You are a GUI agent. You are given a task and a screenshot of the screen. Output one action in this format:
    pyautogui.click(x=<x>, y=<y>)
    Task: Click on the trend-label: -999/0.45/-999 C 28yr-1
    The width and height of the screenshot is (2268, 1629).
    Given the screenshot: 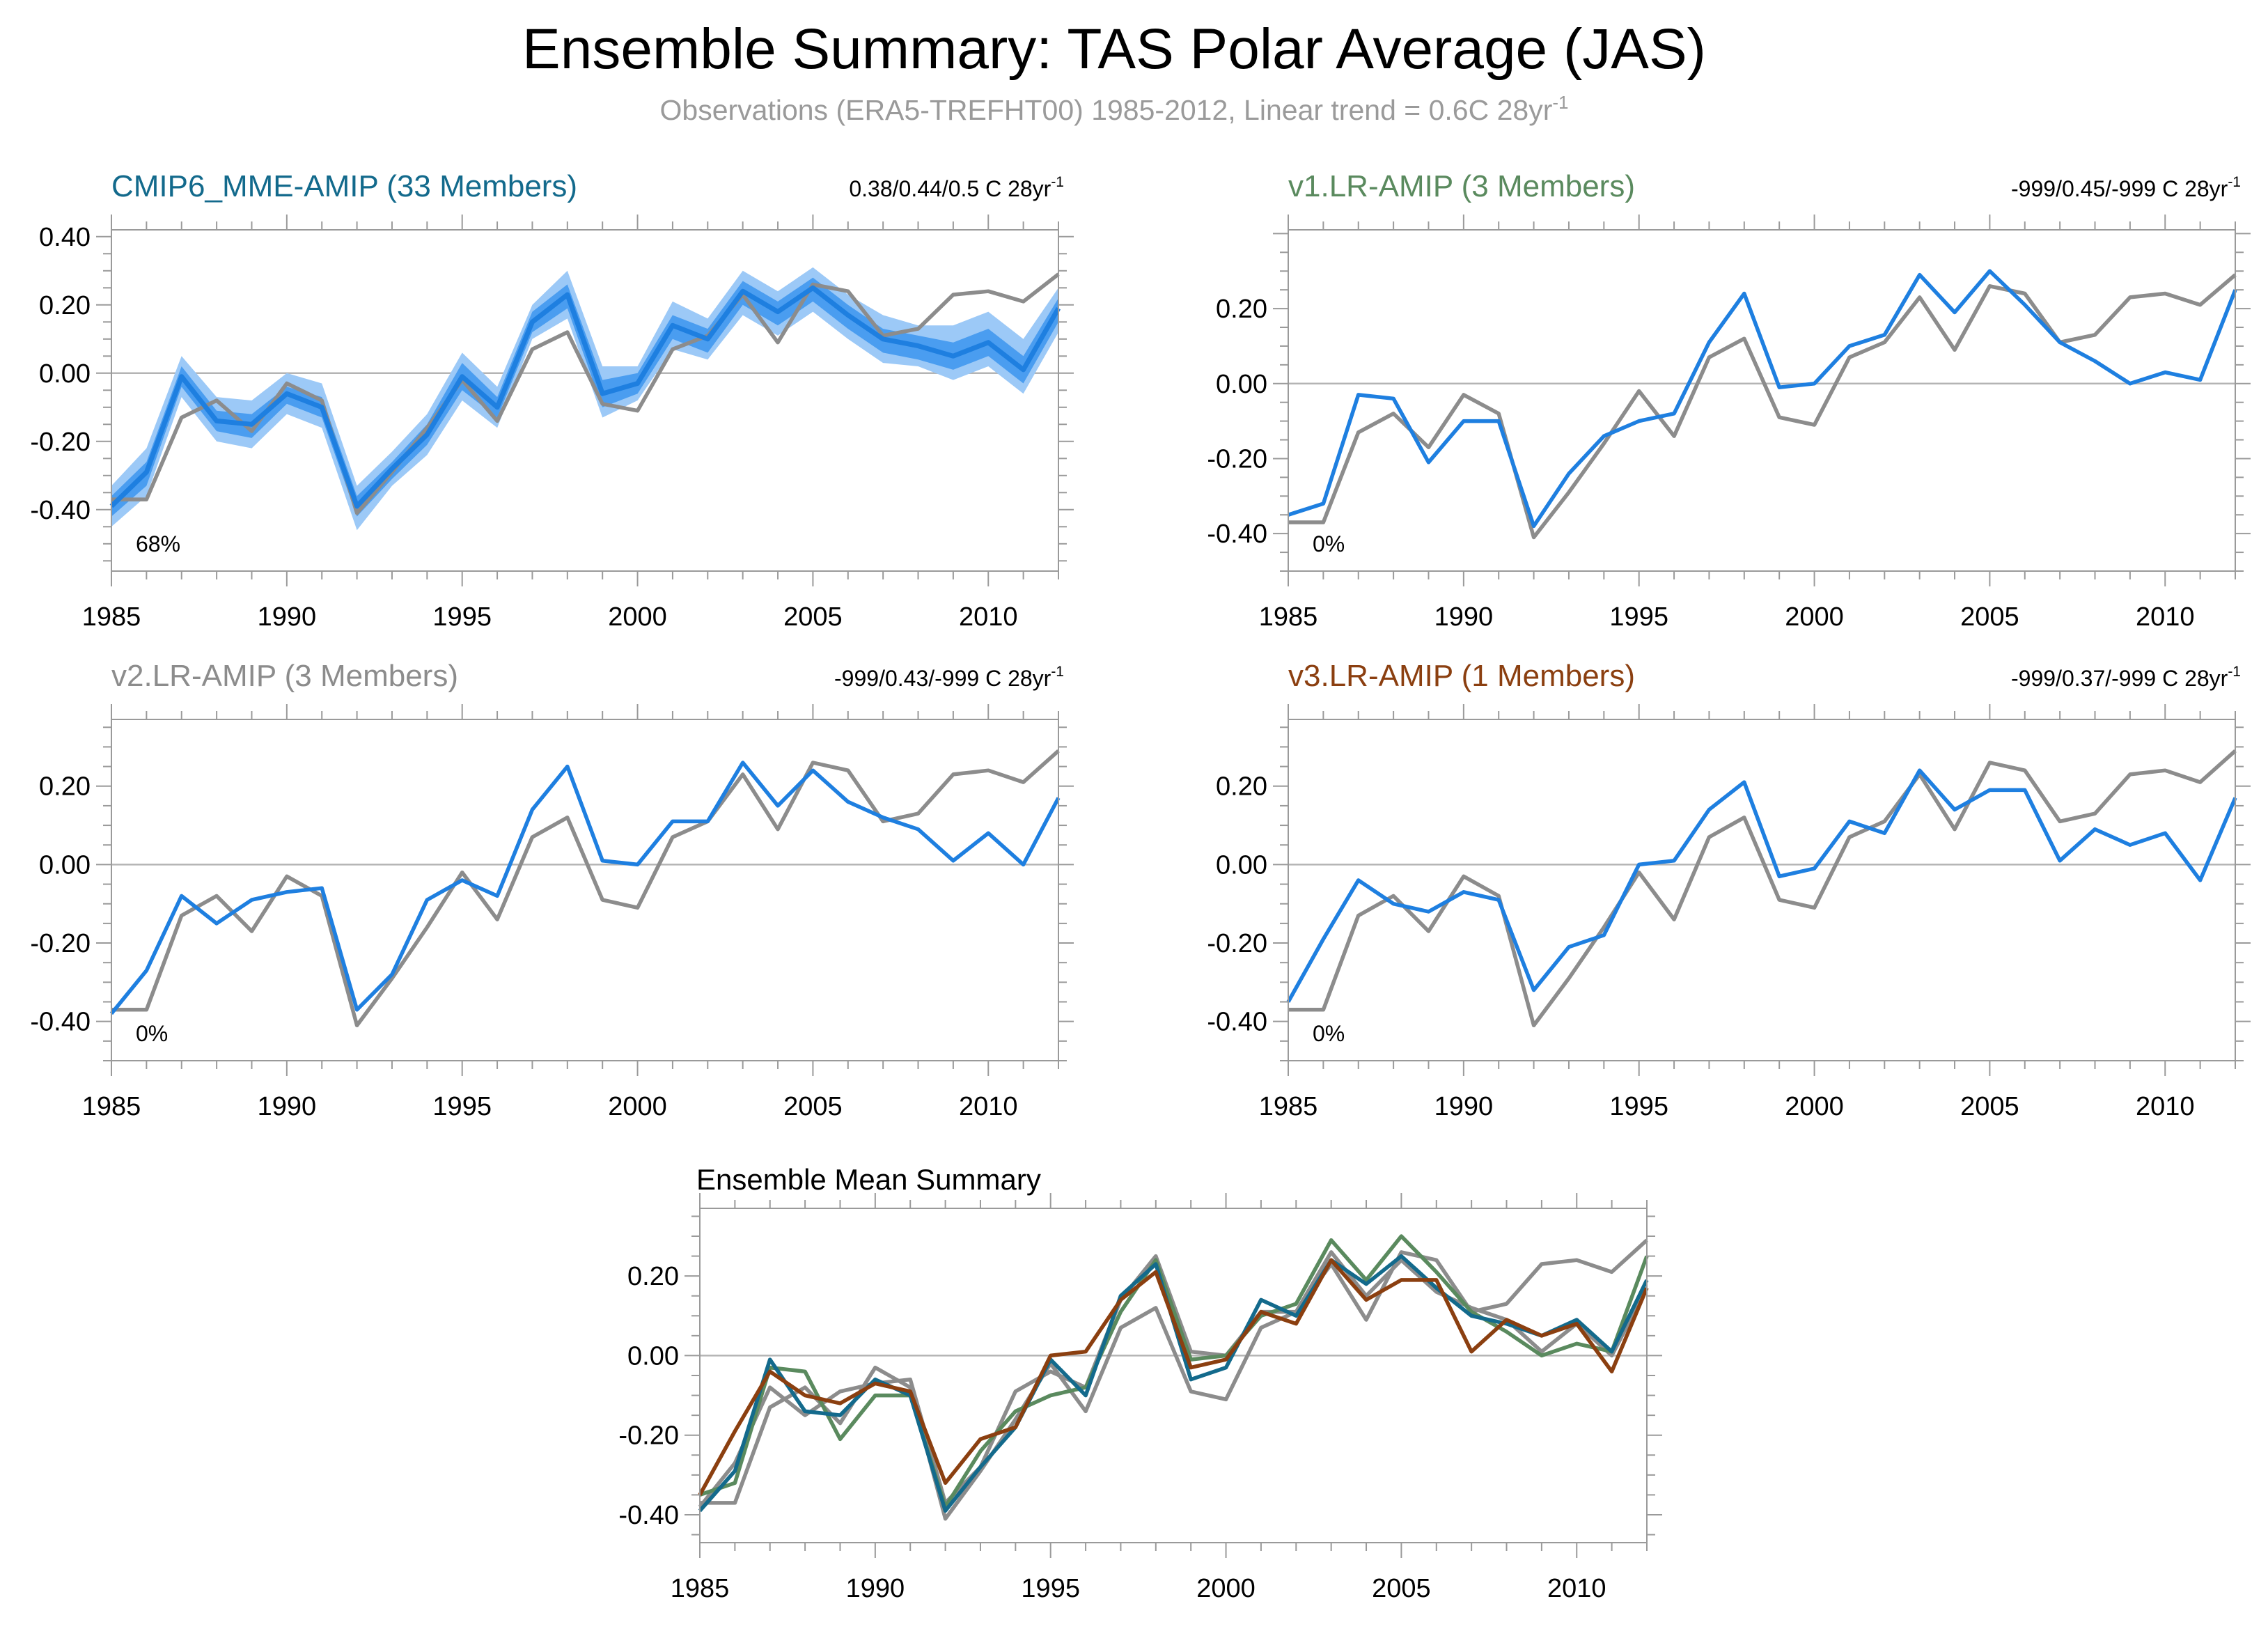 What is the action you would take?
    pyautogui.click(x=2126, y=187)
    